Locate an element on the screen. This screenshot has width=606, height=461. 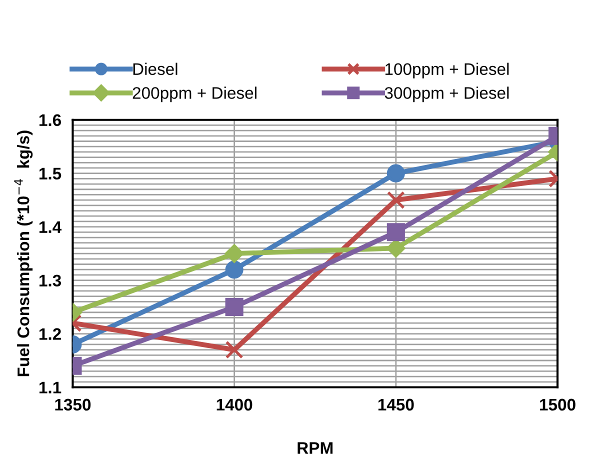
legend-label: 200ppm + Diesel is located at coordinates (194, 94).